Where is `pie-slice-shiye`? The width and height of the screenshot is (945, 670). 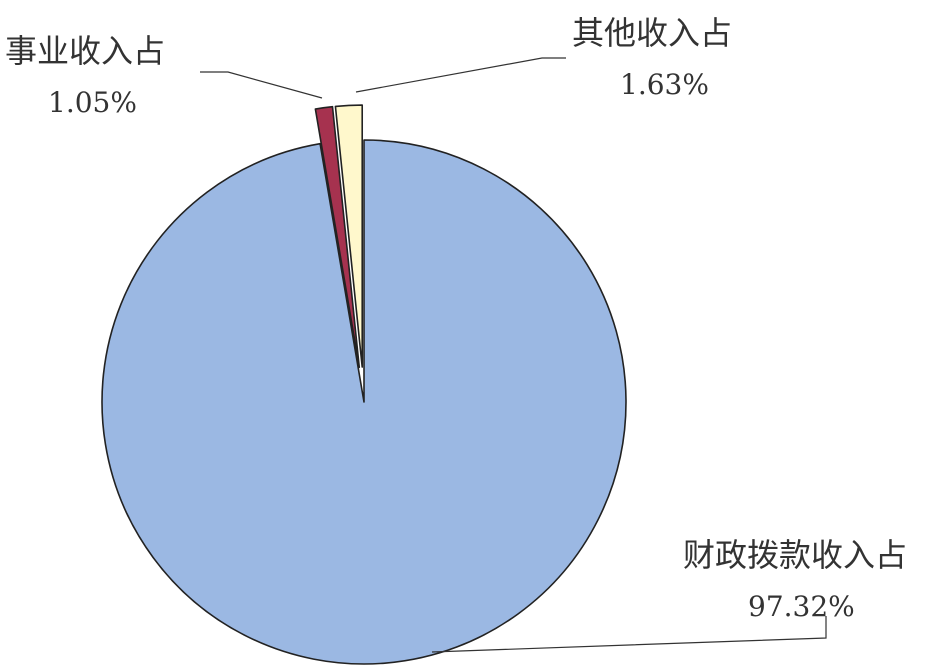
pie-slice-shiye is located at coordinates (337, 237).